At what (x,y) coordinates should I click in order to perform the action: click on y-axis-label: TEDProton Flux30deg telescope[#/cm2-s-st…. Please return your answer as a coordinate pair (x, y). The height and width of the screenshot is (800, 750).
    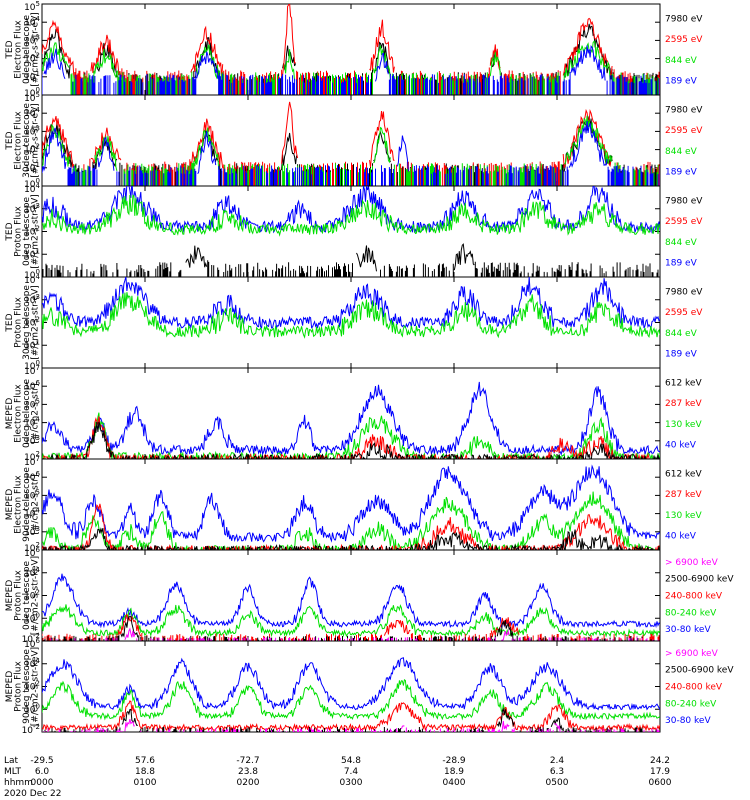
    Looking at the image, I should click on (23, 322).